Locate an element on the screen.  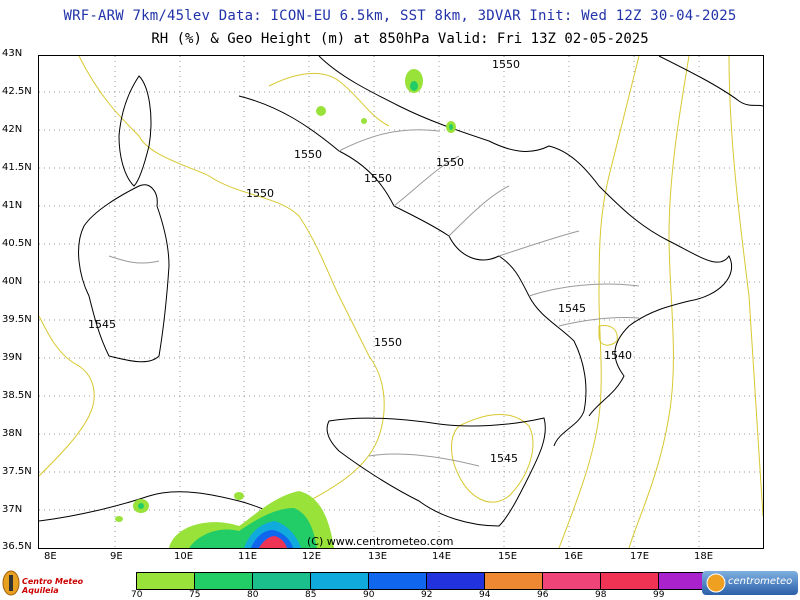
rh-colorbar is located at coordinates (427, 581).